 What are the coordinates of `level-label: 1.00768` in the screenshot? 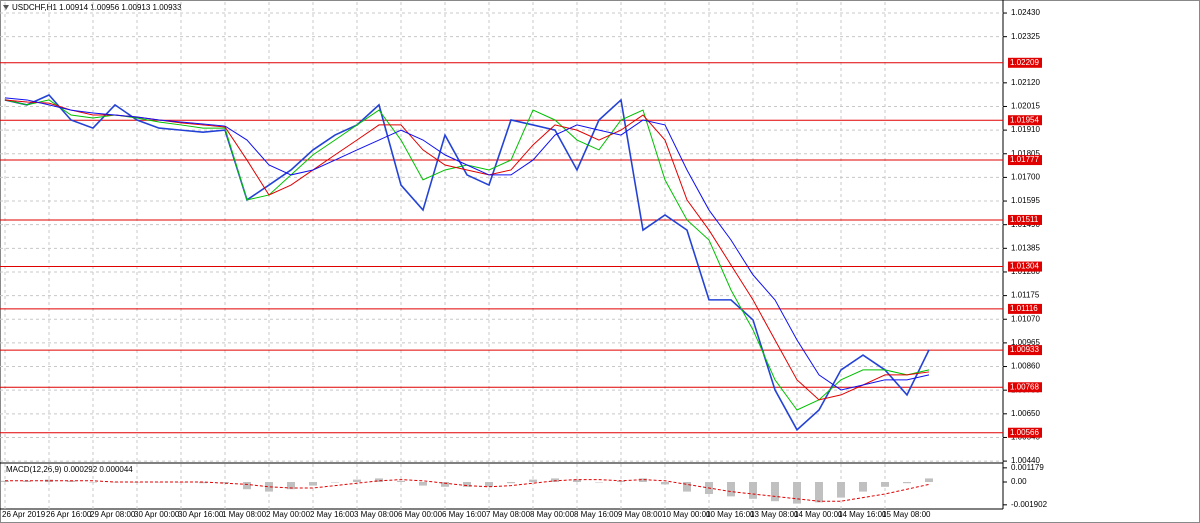 It's located at (1024, 386).